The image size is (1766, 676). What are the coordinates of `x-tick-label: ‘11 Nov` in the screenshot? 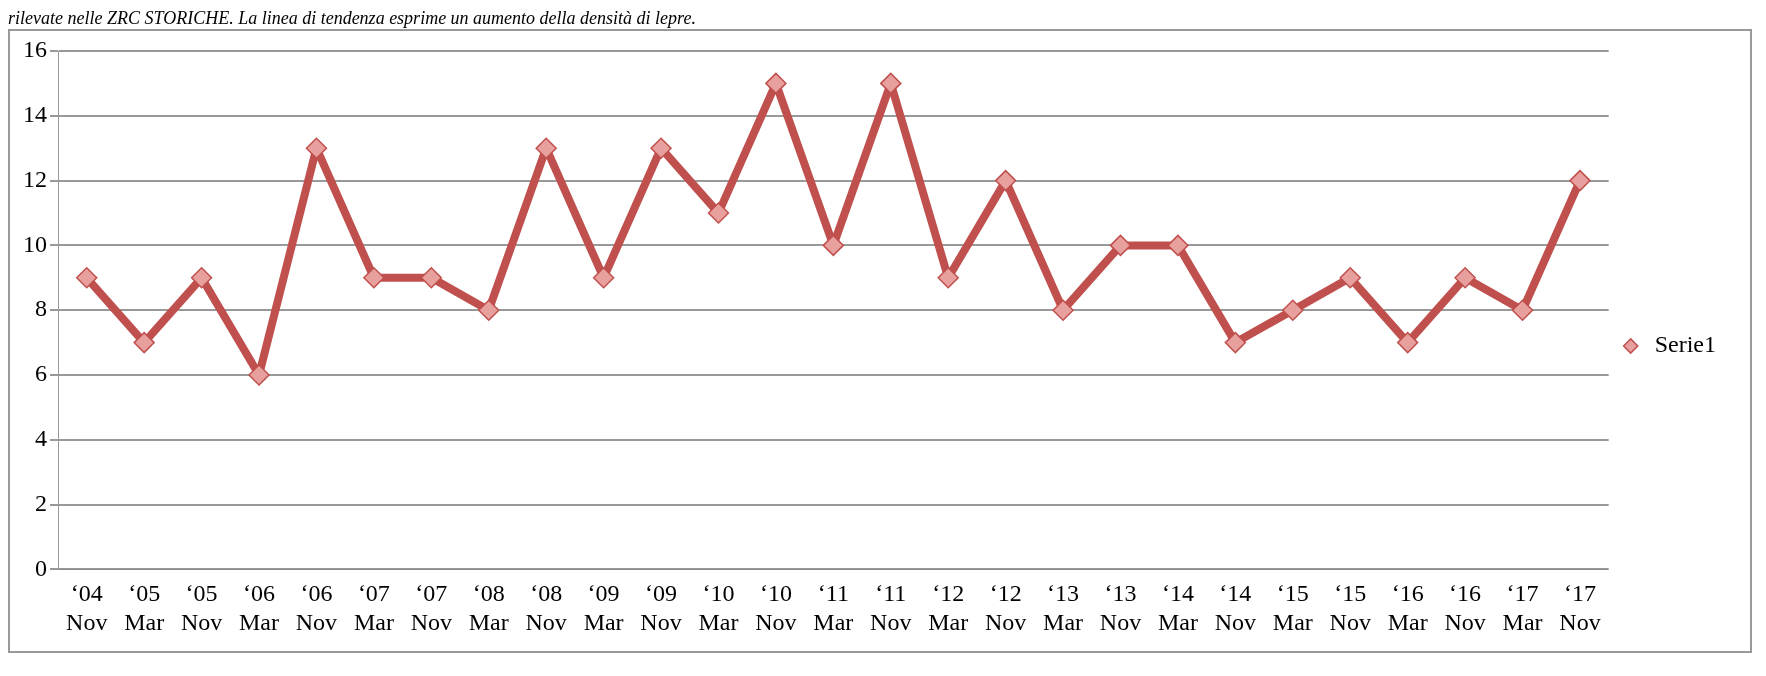 It's located at (891, 607).